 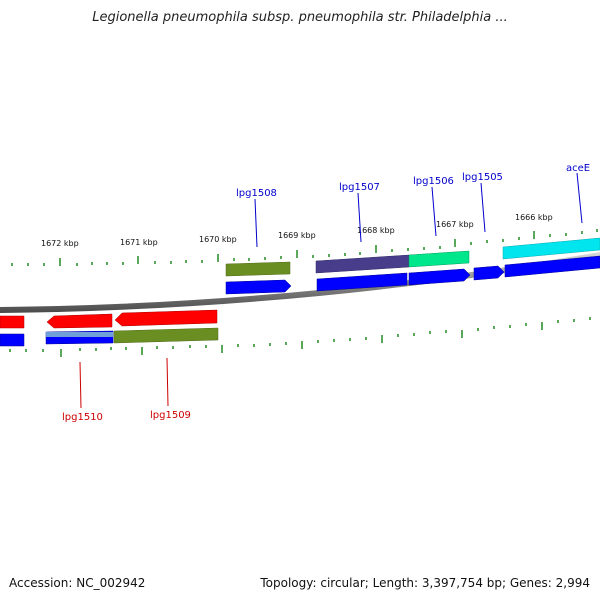 What do you see at coordinates (300, 337) in the screenshot?
I see `scale-ticks-inner` at bounding box center [300, 337].